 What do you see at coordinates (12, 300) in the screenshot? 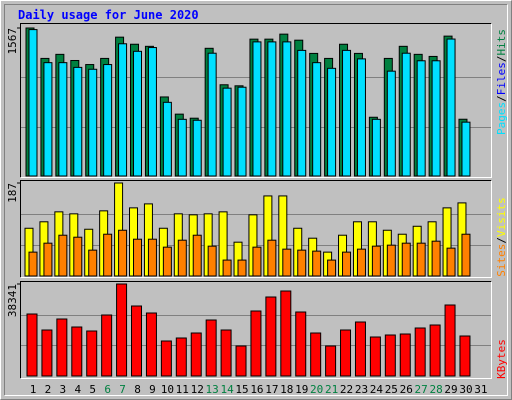
I see `y-tick-label: 38341` at bounding box center [12, 300].